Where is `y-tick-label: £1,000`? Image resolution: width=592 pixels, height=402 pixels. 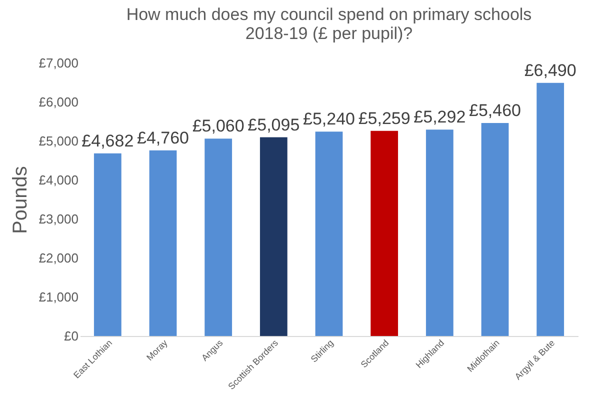
y-tick-label: £1,000 is located at coordinates (58, 297).